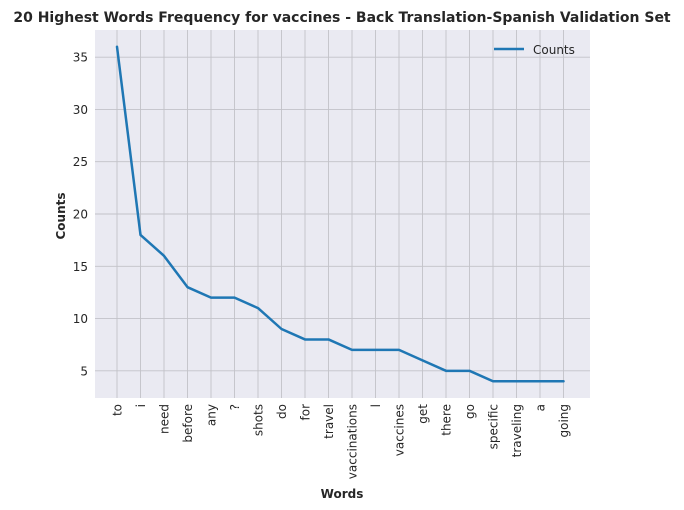 The height and width of the screenshot is (510, 684). What do you see at coordinates (84, 371) in the screenshot?
I see `y-tick-label: 5` at bounding box center [84, 371].